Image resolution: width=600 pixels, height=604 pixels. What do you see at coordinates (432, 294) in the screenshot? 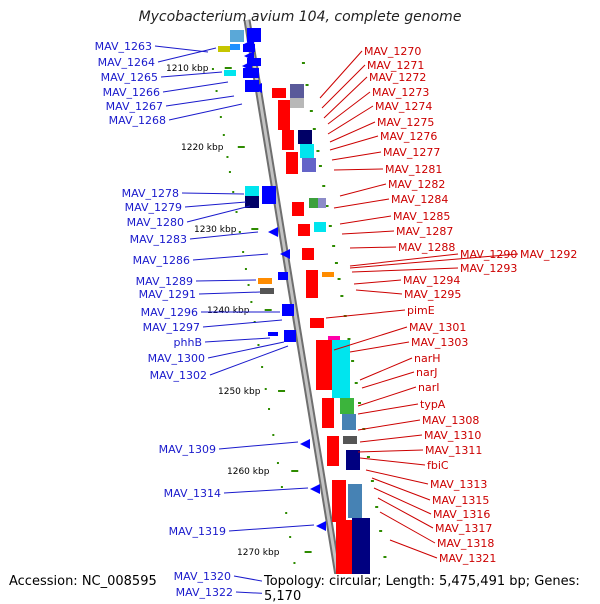
I see `gene-label-right: MAV_1295` at bounding box center [432, 294].